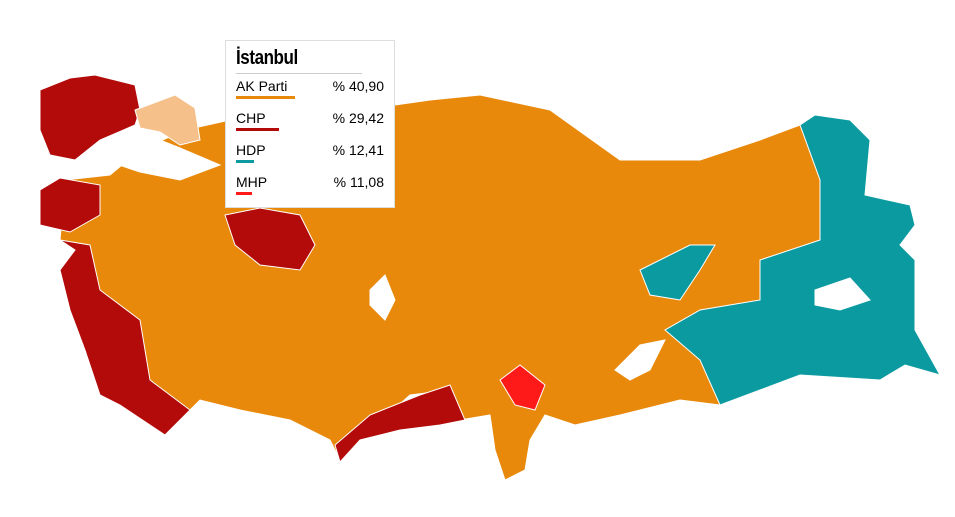 The height and width of the screenshot is (517, 955). I want to click on party-name: HDP, so click(251, 150).